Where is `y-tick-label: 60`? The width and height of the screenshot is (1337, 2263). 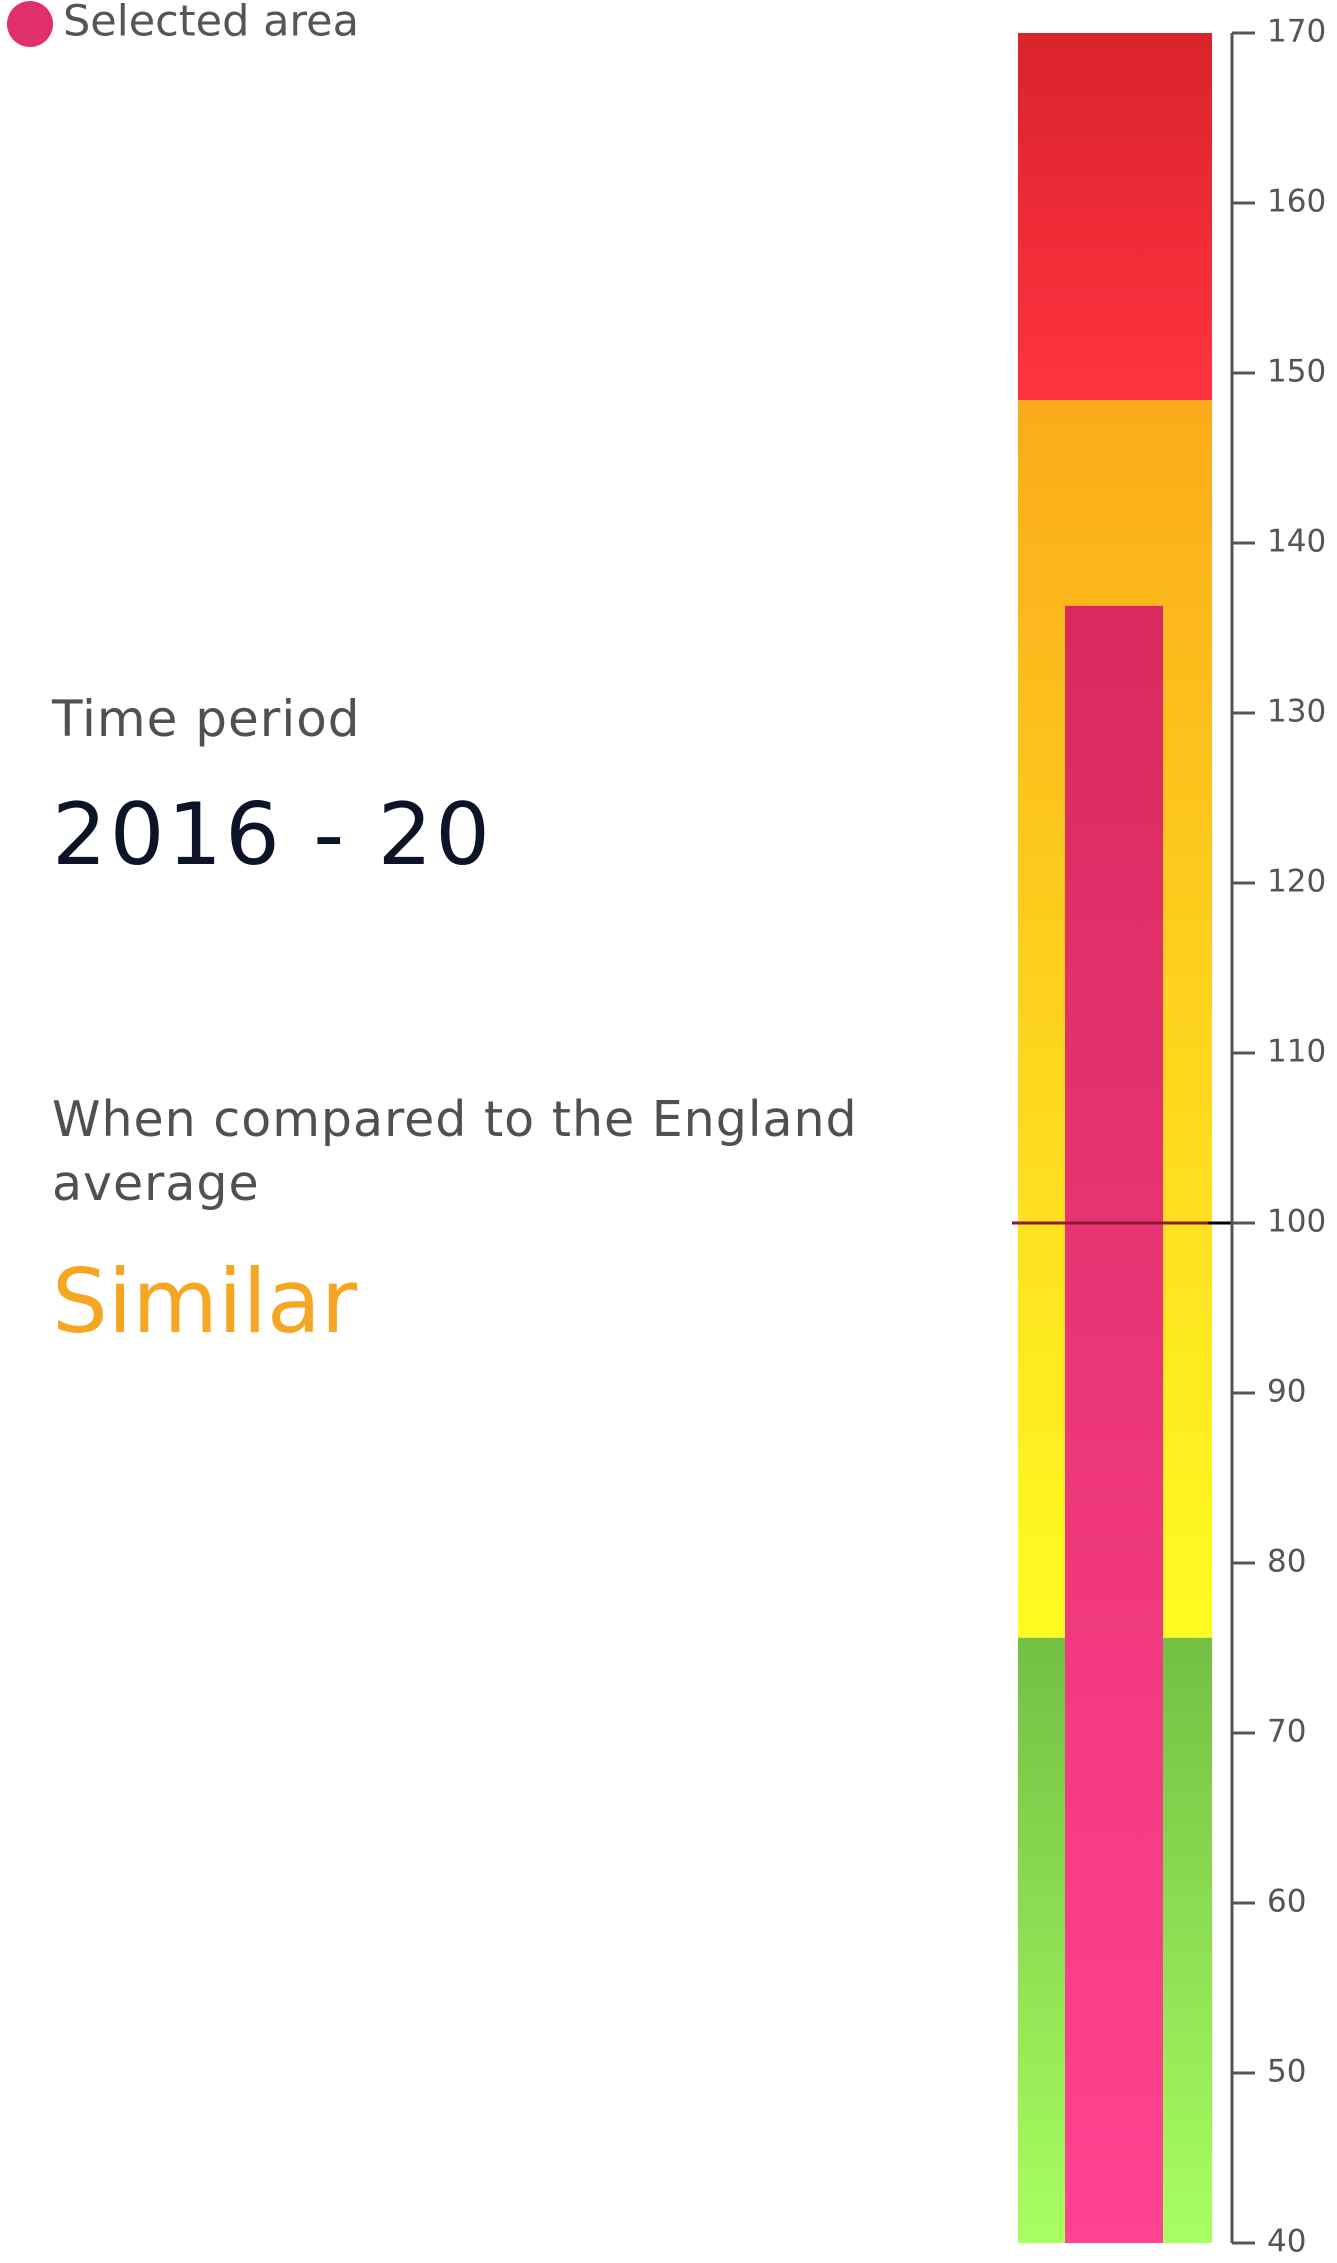 y-tick-label: 60 is located at coordinates (1286, 1902).